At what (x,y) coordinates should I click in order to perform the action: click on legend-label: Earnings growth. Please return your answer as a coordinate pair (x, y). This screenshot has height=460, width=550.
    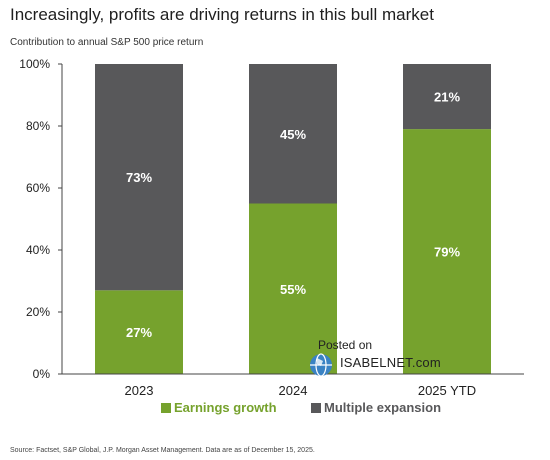
    Looking at the image, I should click on (225, 407).